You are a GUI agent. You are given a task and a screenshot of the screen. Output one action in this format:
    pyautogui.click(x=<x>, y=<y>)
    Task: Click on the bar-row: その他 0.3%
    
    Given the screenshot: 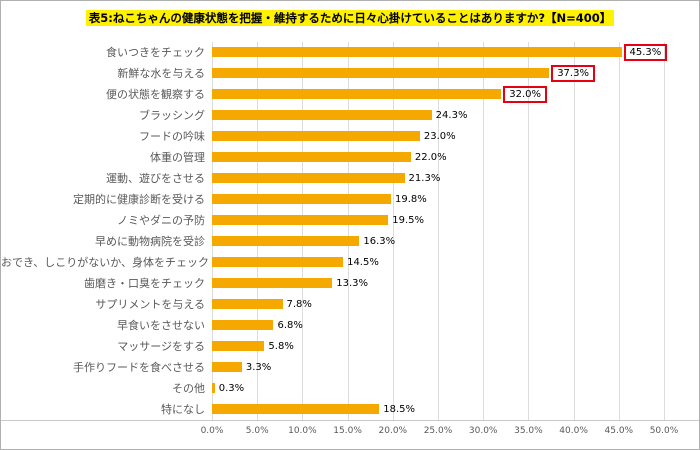 What is the action you would take?
    pyautogui.click(x=350, y=388)
    